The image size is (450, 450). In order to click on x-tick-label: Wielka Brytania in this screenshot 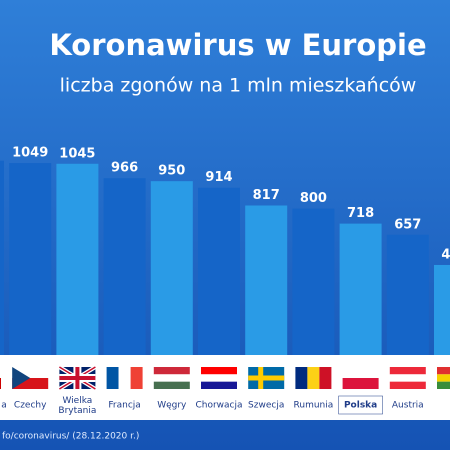, I will do `click(77, 406)`.